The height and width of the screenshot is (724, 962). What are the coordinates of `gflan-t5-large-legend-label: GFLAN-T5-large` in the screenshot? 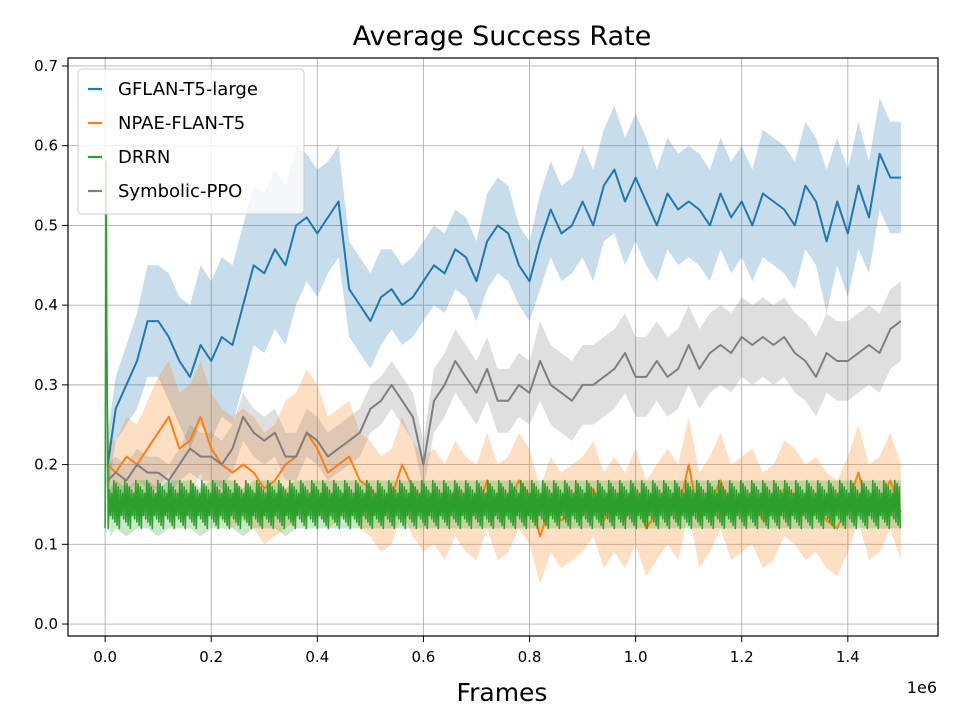 It's located at (188, 89).